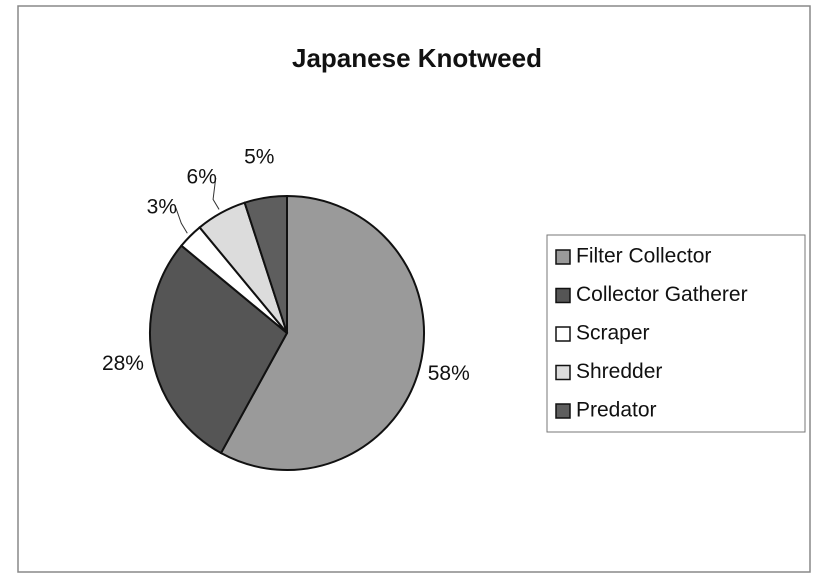 The width and height of the screenshot is (814, 576). I want to click on chart-title: Japanese Knotweed, so click(417, 58).